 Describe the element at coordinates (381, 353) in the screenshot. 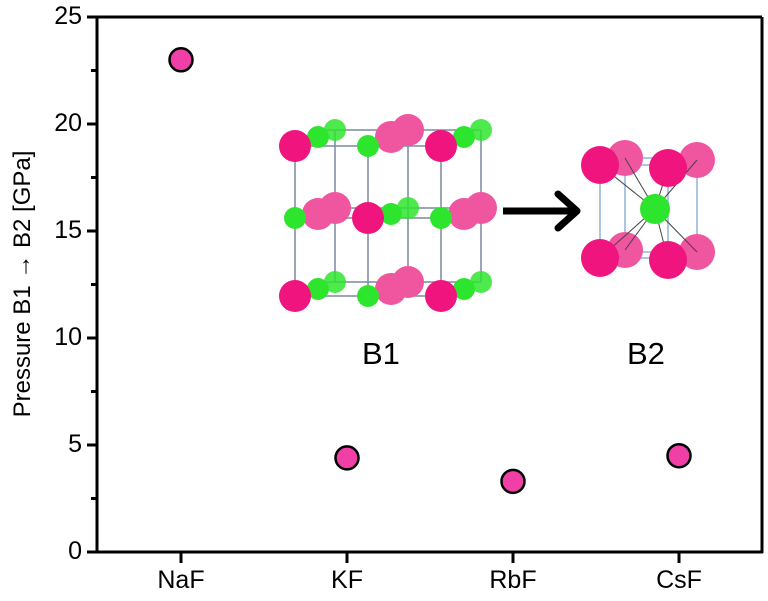

I see `b1-label: B1` at that location.